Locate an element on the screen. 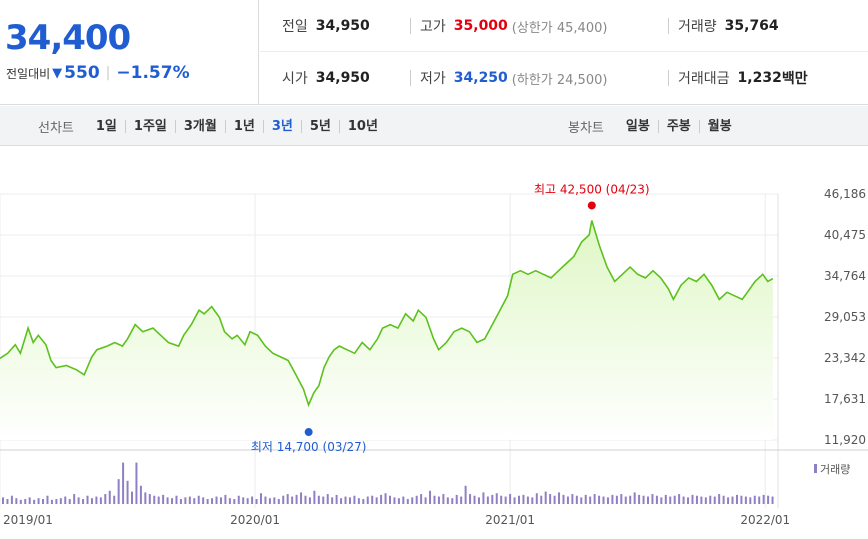 The image size is (868, 539). candle-monthly: 월봉 is located at coordinates (719, 126).